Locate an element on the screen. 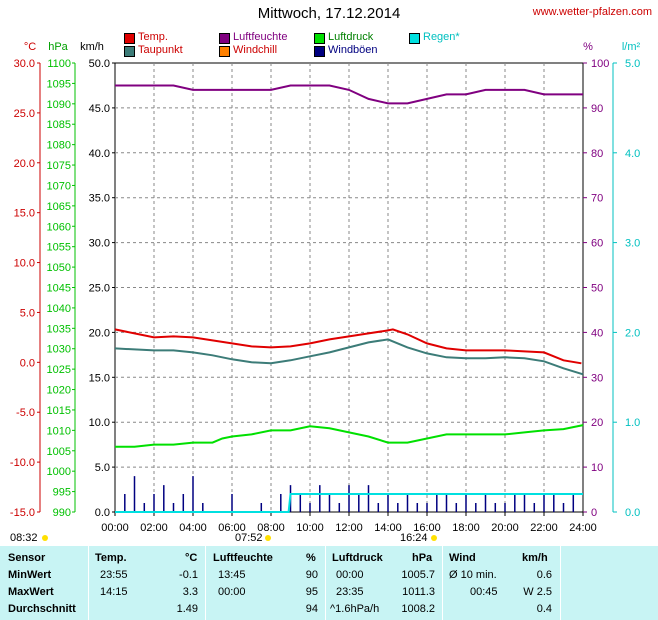 The image size is (658, 620). pressure-tick-label: 1095 is located at coordinates (59, 84).